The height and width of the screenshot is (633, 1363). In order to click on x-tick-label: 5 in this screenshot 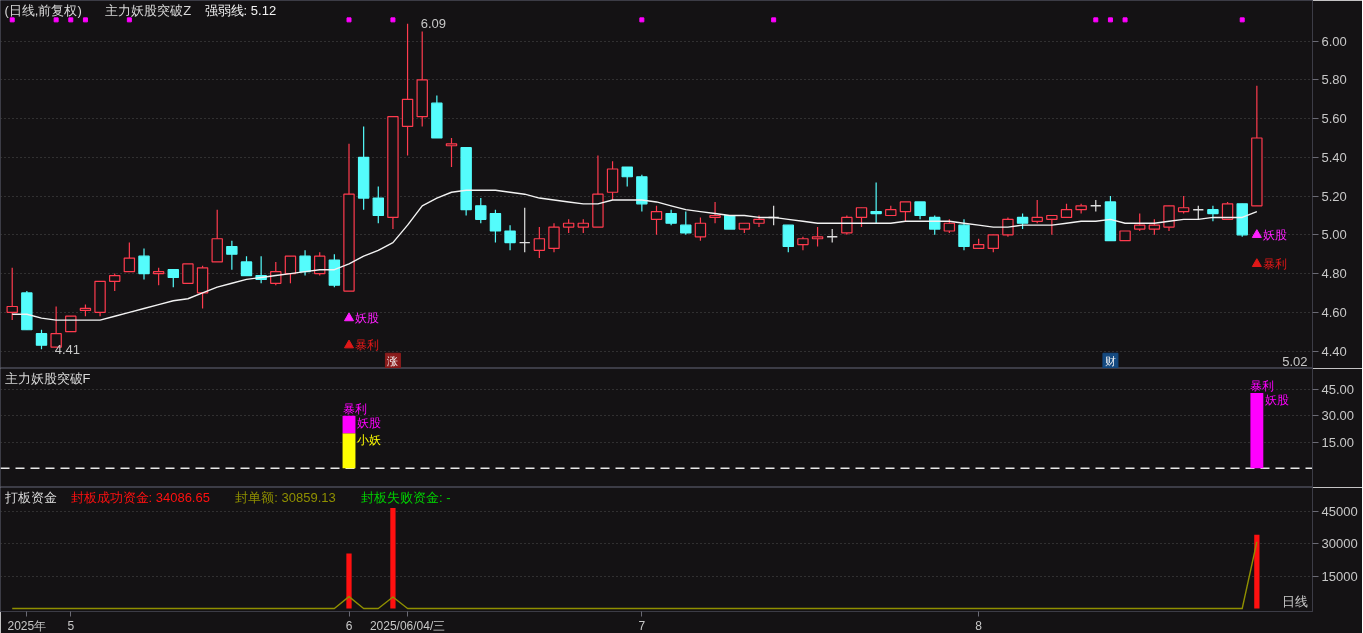, I will do `click(71, 625)`.